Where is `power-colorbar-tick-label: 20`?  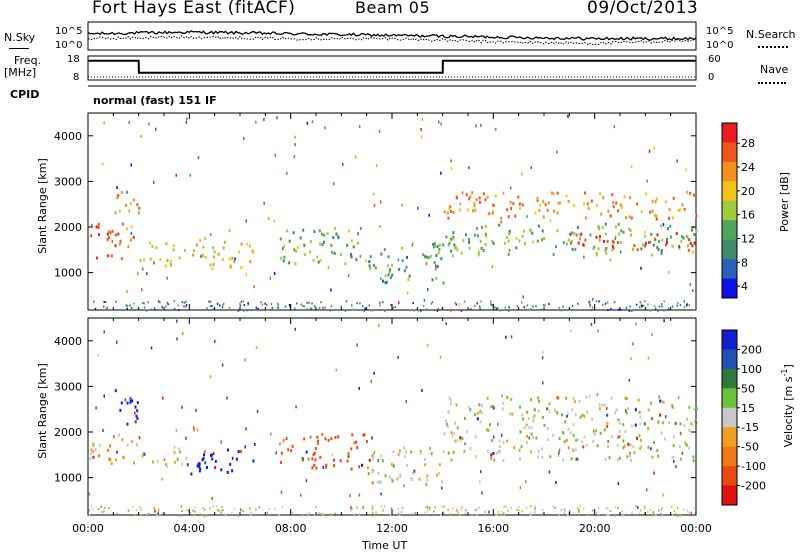 power-colorbar-tick-label: 20 is located at coordinates (748, 191).